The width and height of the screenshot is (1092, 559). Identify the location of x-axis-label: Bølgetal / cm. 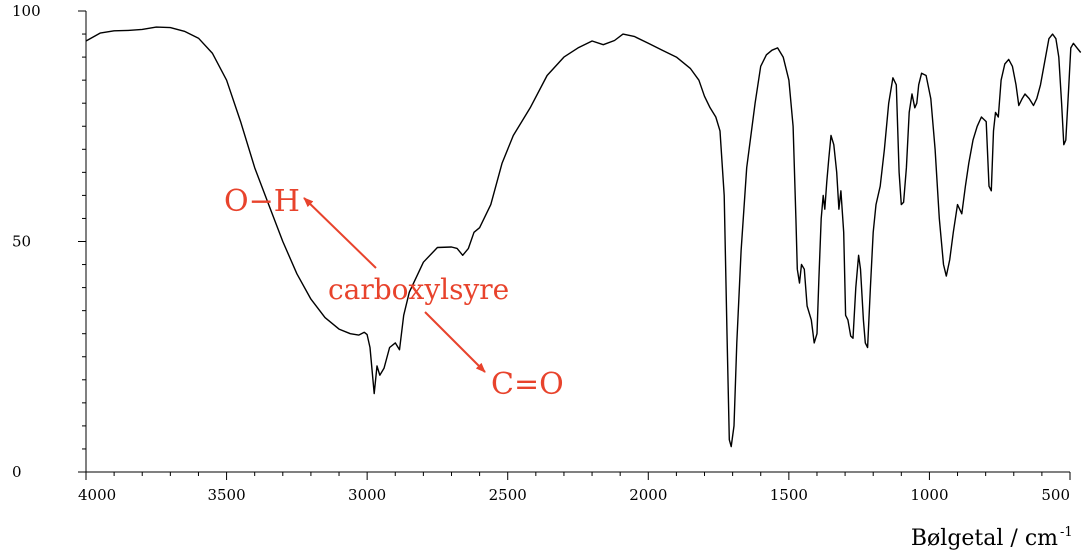
(984, 538).